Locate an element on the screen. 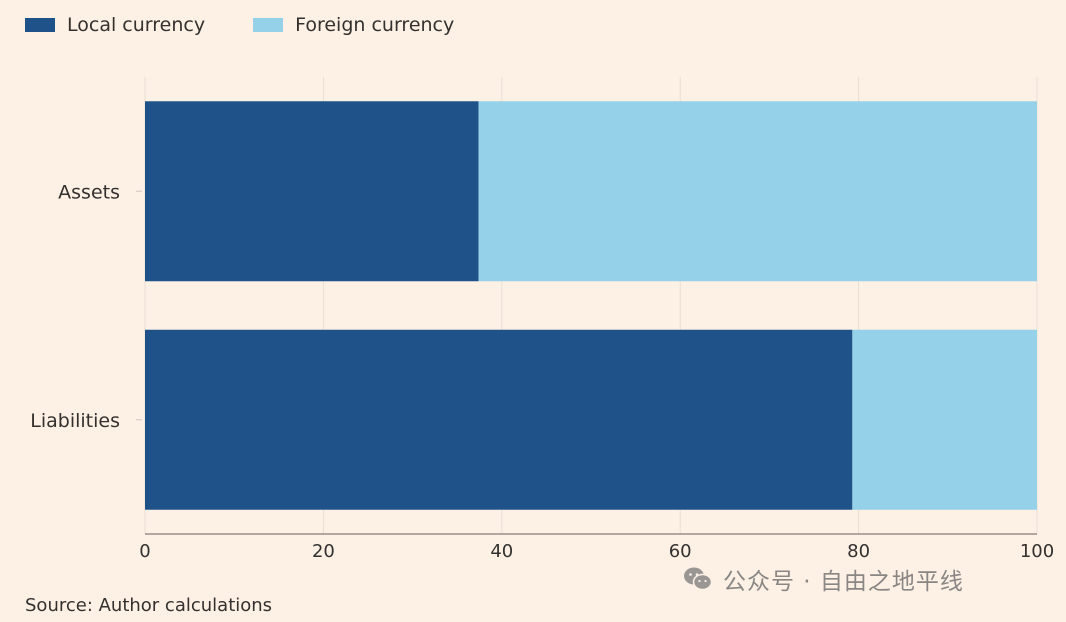 Image resolution: width=1066 pixels, height=622 pixels. tick-label-x-20: 20 is located at coordinates (323, 551).